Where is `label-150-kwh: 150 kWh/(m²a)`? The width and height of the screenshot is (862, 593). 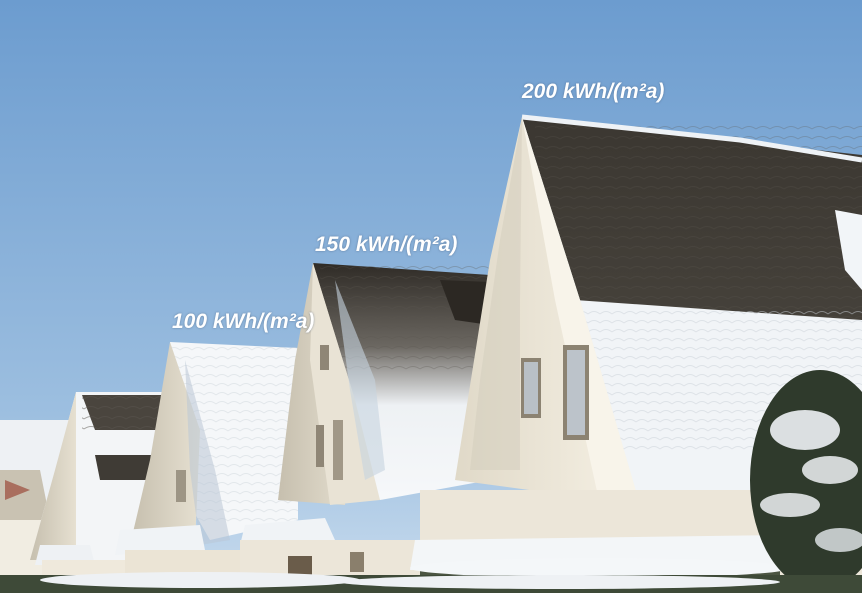
label-150-kwh: 150 kWh/(m²a) is located at coordinates (386, 244).